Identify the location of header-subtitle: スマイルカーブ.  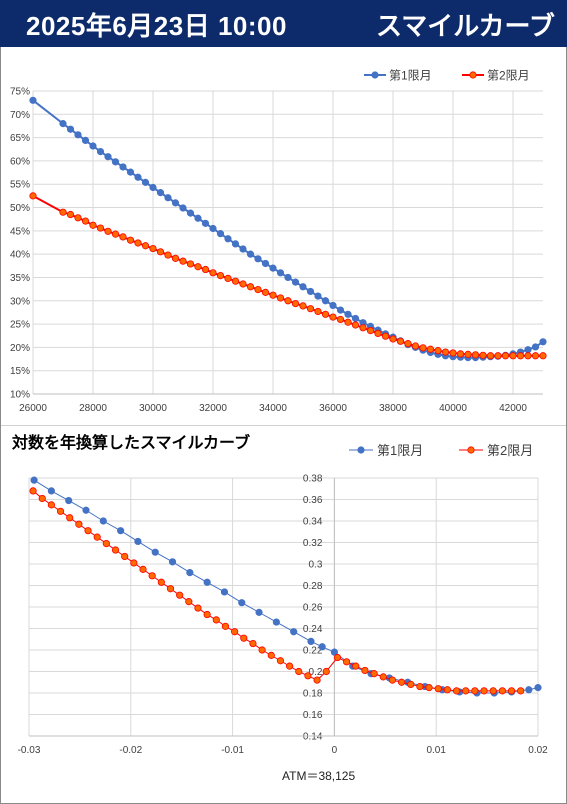
(465, 26).